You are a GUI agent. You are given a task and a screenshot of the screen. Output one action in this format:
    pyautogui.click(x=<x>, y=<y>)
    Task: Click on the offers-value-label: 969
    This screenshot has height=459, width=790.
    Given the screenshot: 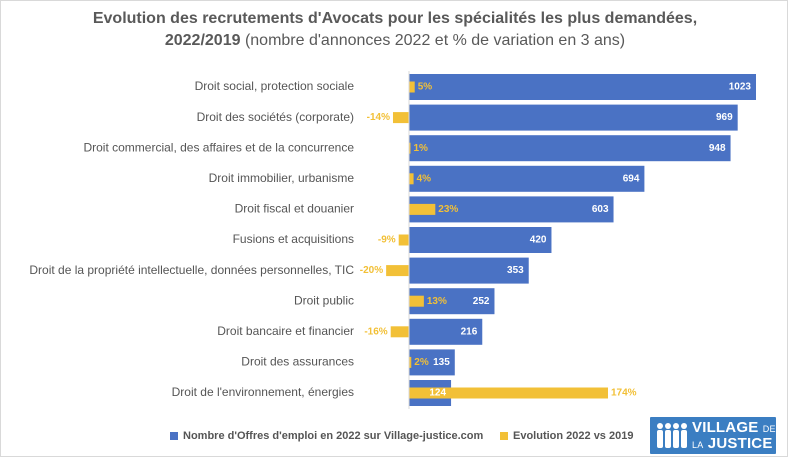 What is the action you would take?
    pyautogui.click(x=724, y=117)
    